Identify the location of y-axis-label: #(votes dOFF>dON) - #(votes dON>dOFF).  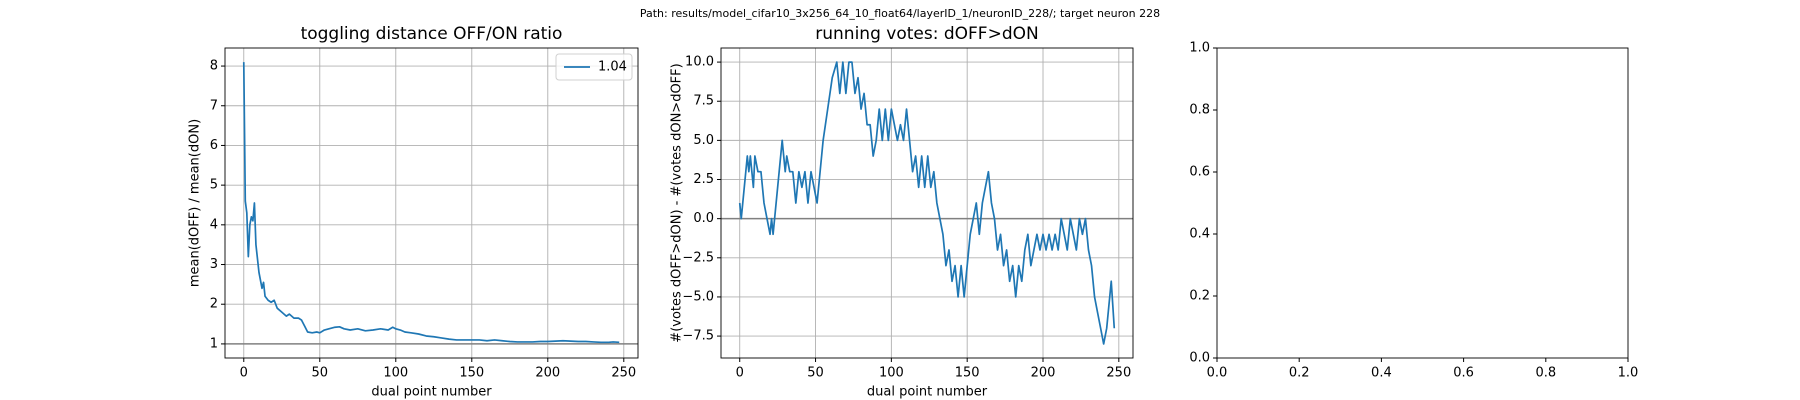
(677, 202).